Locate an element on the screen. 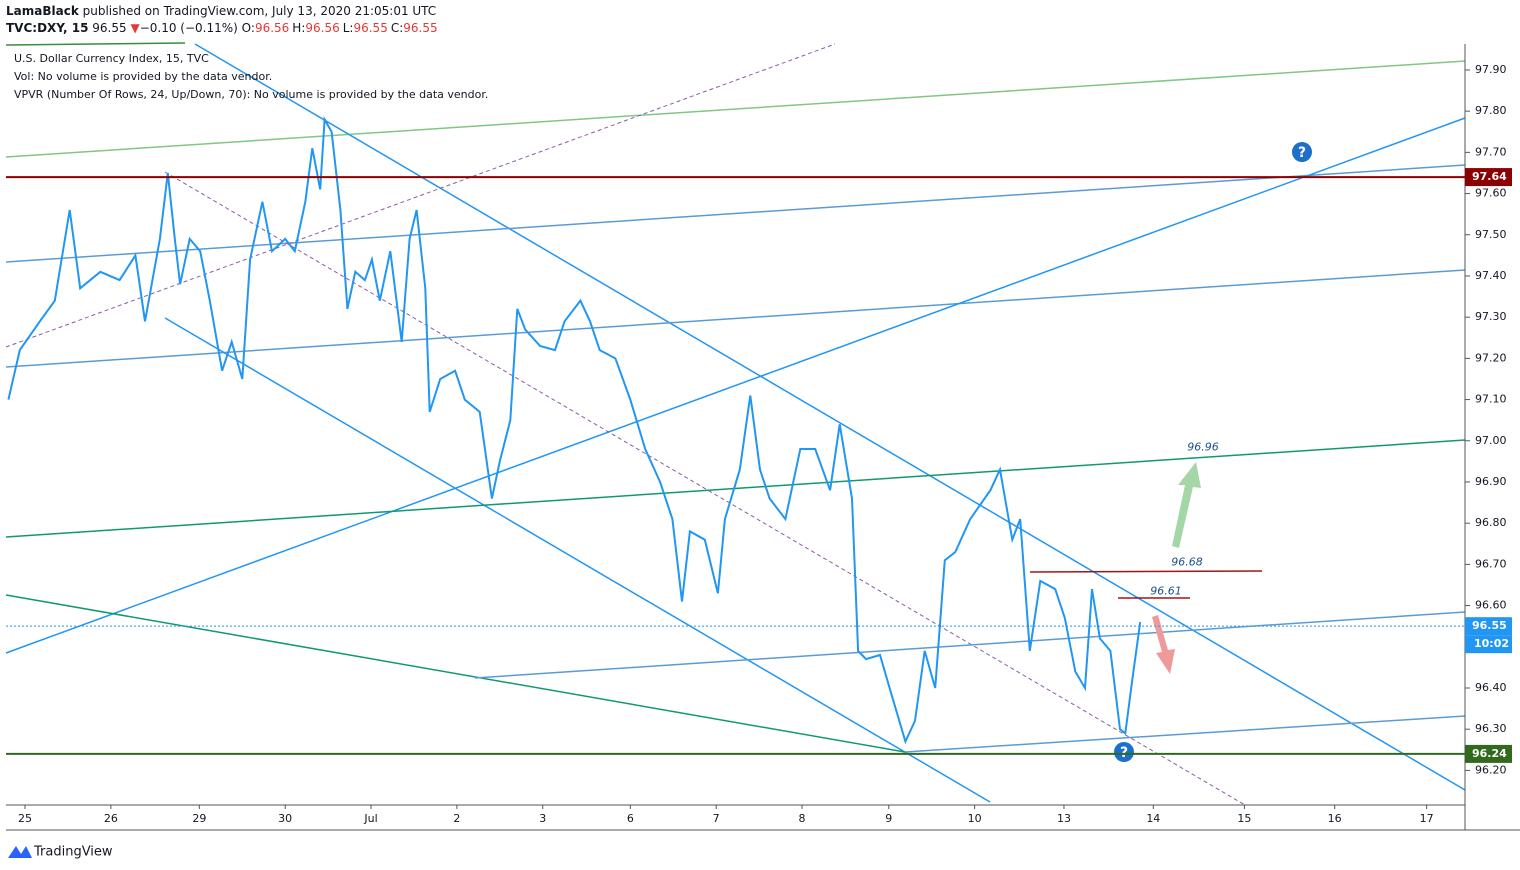 This screenshot has height=870, width=1520. y-tick-label: 96.30 is located at coordinates (1491, 728).